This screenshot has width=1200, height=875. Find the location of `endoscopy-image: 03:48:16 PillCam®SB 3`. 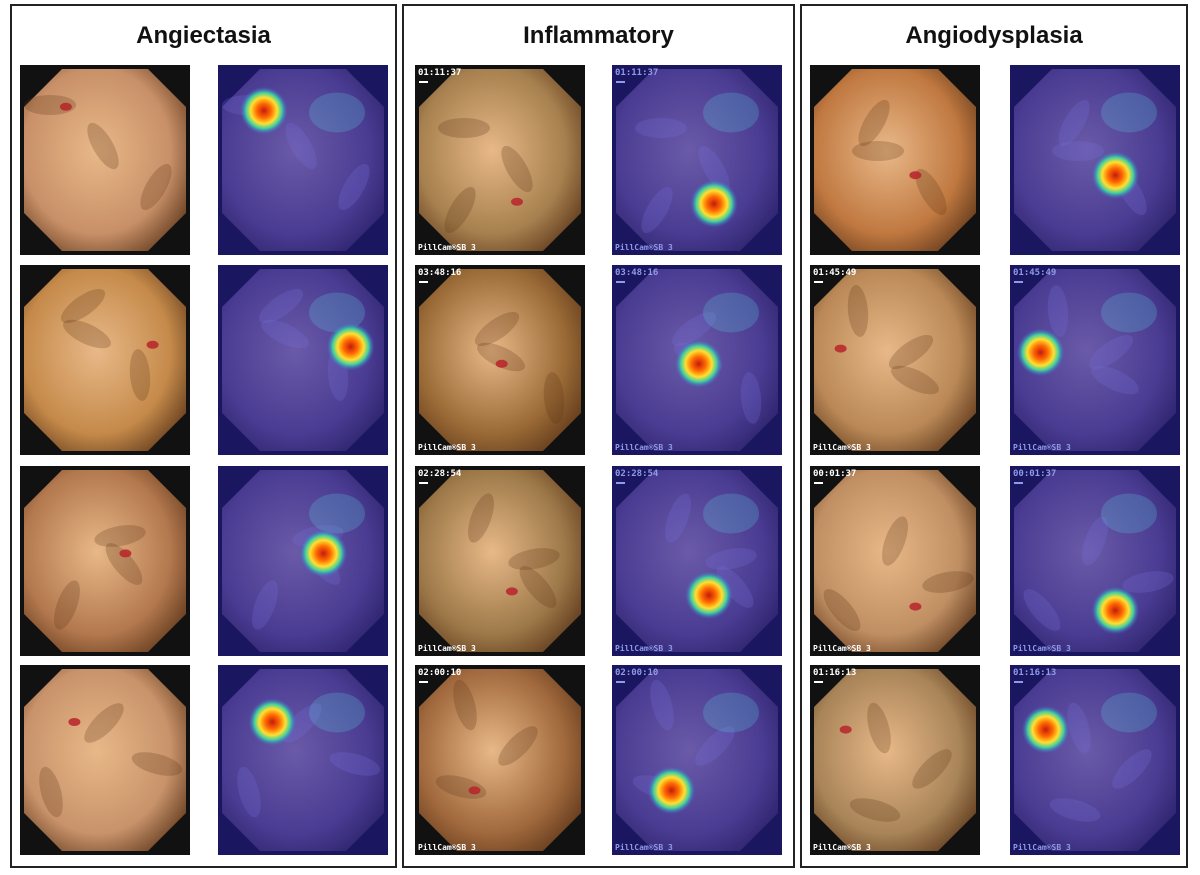

endoscopy-image: 03:48:16 PillCam®SB 3 is located at coordinates (500, 360).